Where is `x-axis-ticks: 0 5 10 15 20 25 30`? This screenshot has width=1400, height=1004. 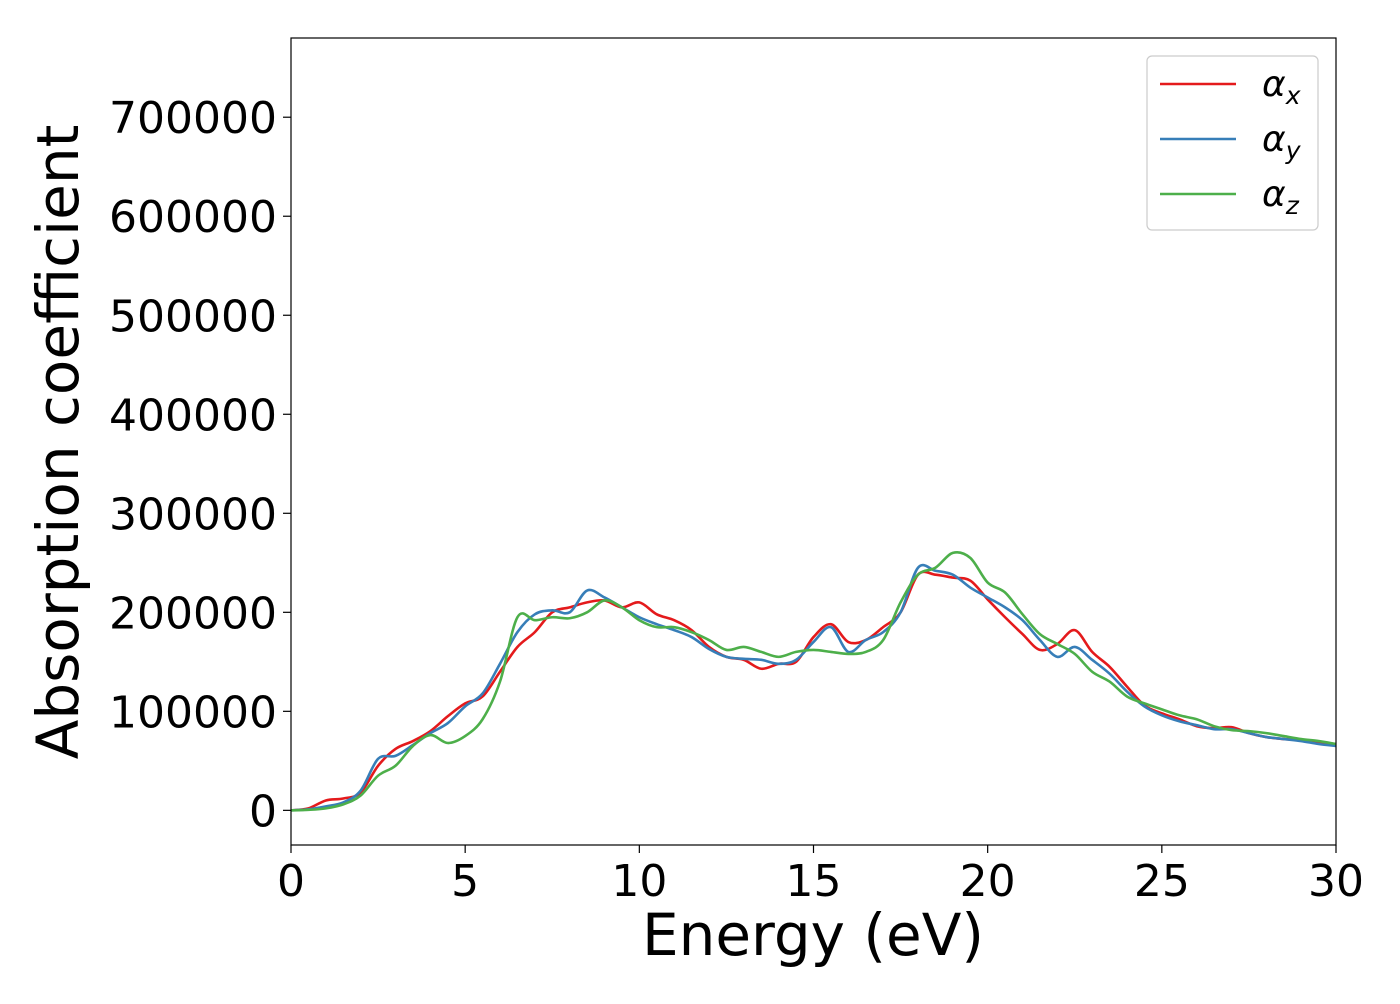 x-axis-ticks: 0 5 10 15 20 25 30 is located at coordinates (820, 876).